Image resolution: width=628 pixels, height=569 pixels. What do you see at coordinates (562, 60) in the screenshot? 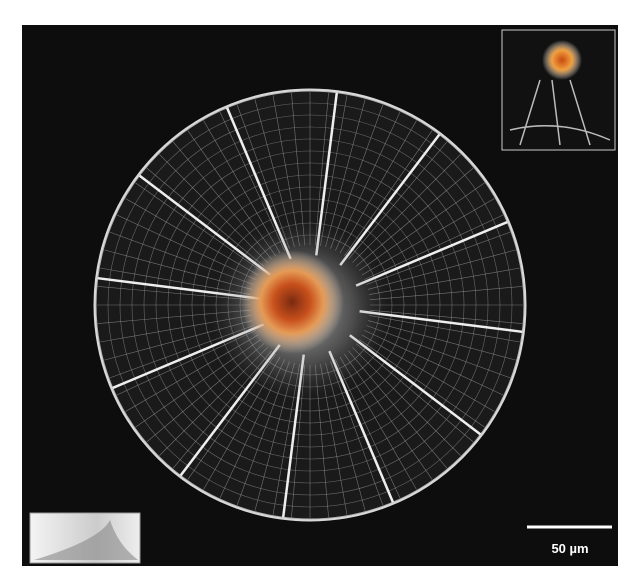
I see `inset-top-capsule` at bounding box center [562, 60].